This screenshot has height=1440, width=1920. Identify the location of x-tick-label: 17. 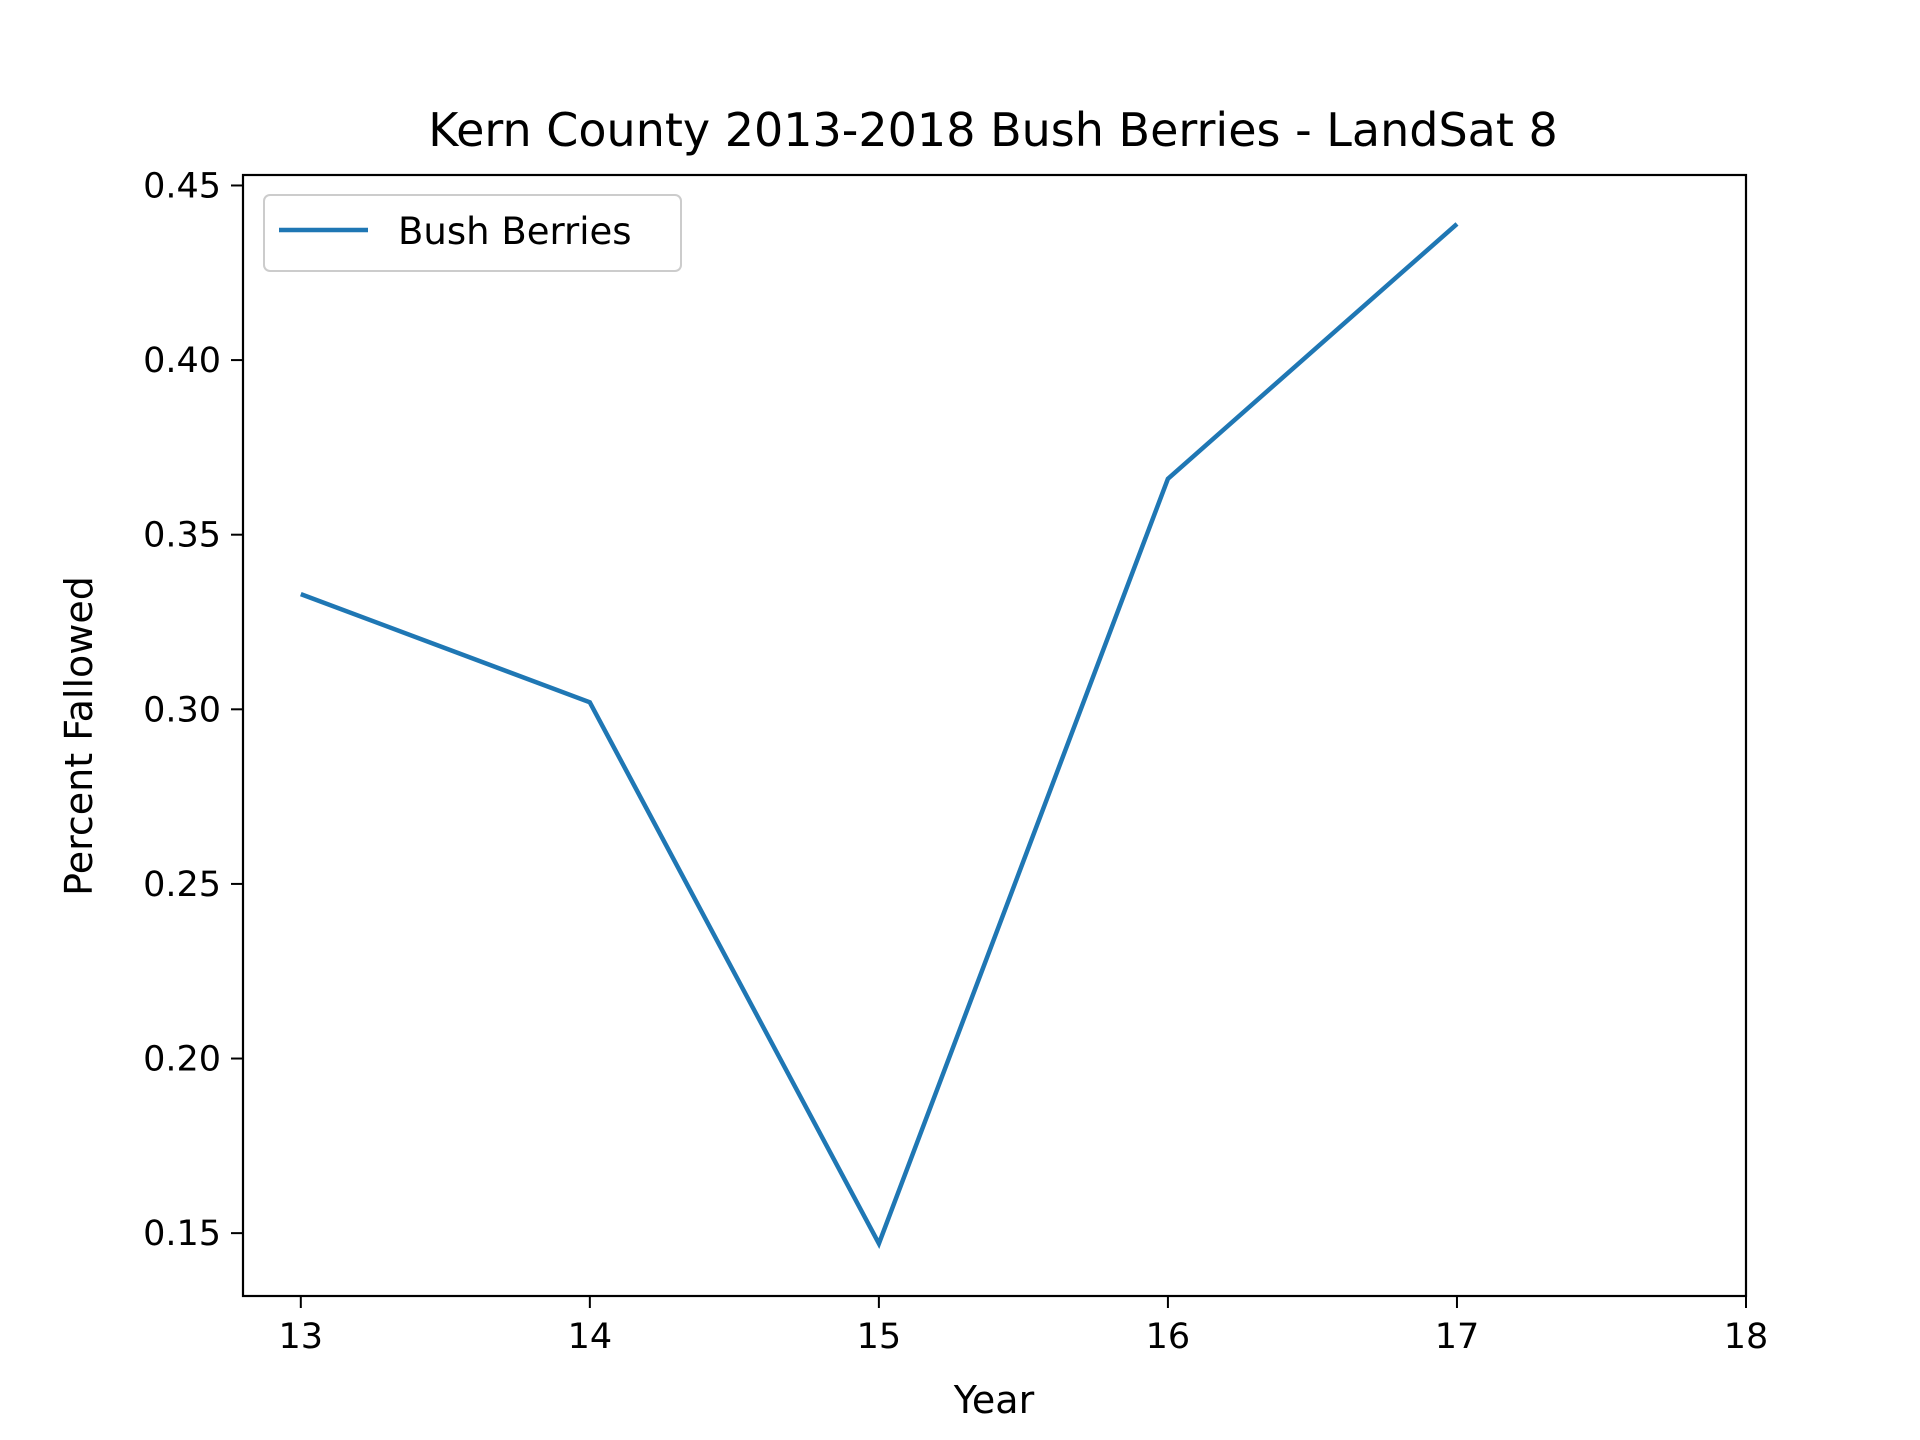
(1457, 1337).